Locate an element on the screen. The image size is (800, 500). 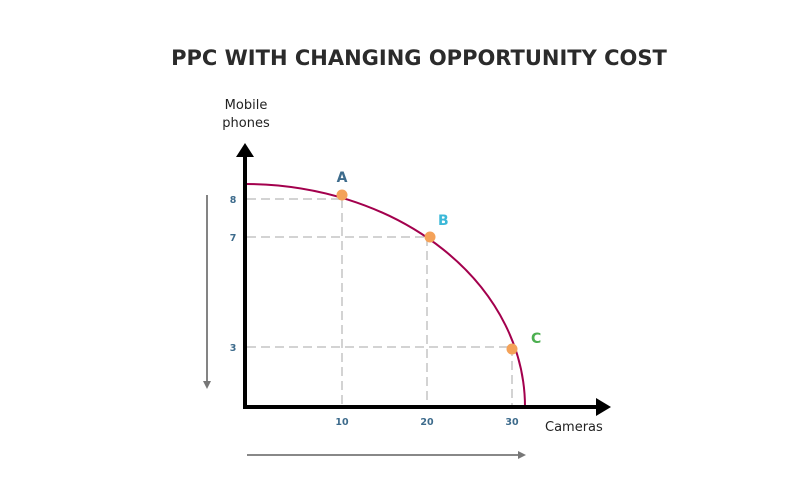
point-label-b: B is located at coordinates (443, 221).